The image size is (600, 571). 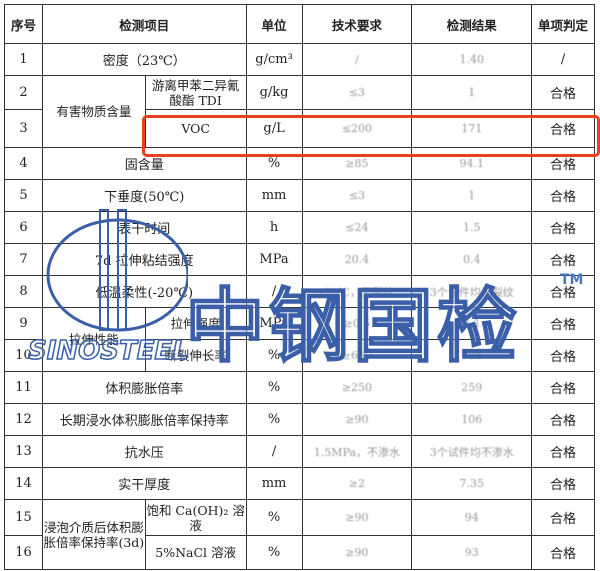 What do you see at coordinates (144, 451) in the screenshot?
I see `item-name: 抗水压` at bounding box center [144, 451].